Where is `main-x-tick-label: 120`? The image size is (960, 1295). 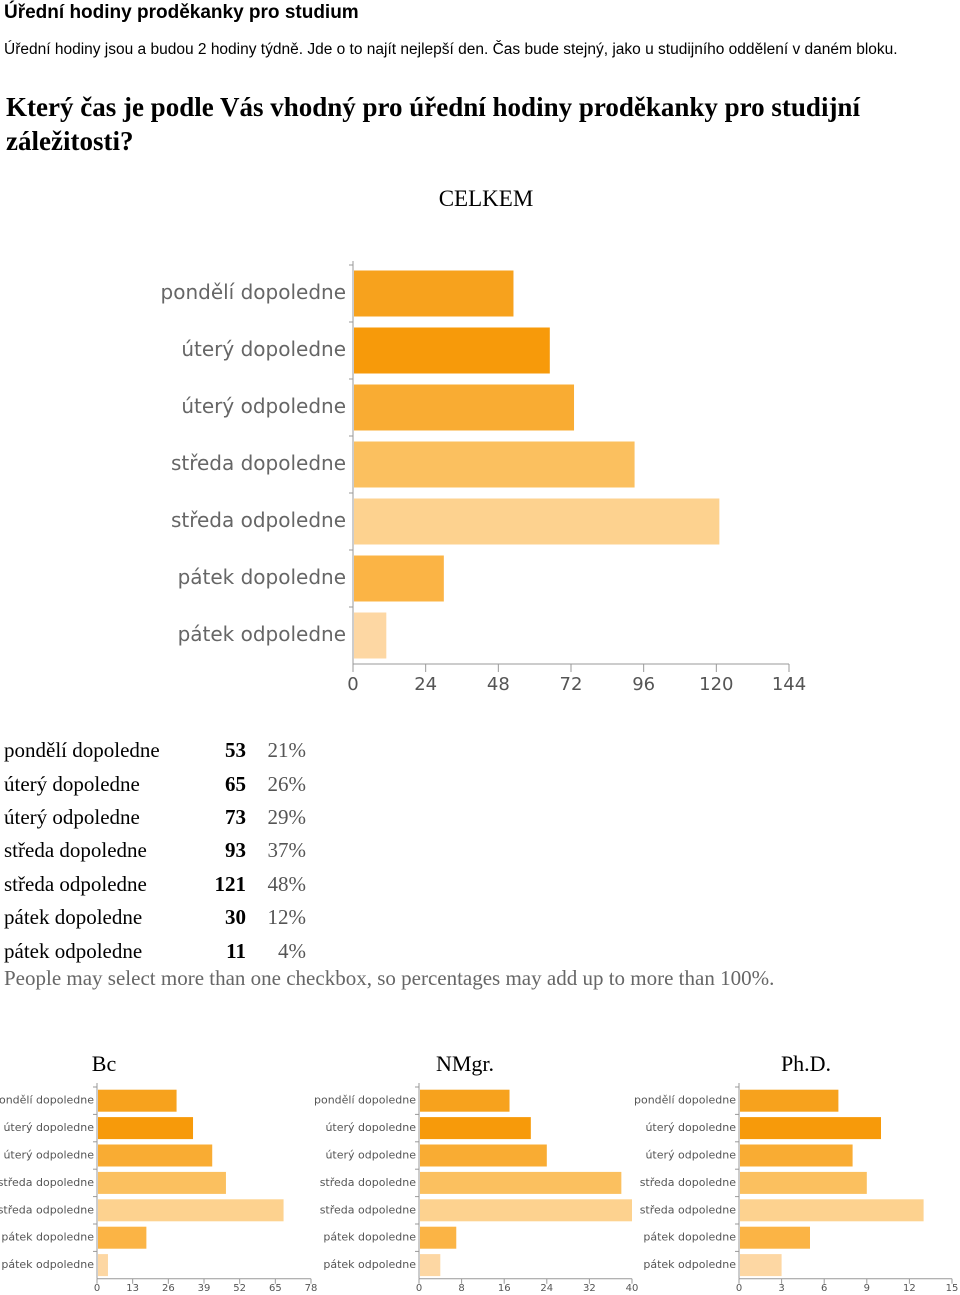
main-x-tick-label: 120 is located at coordinates (716, 684).